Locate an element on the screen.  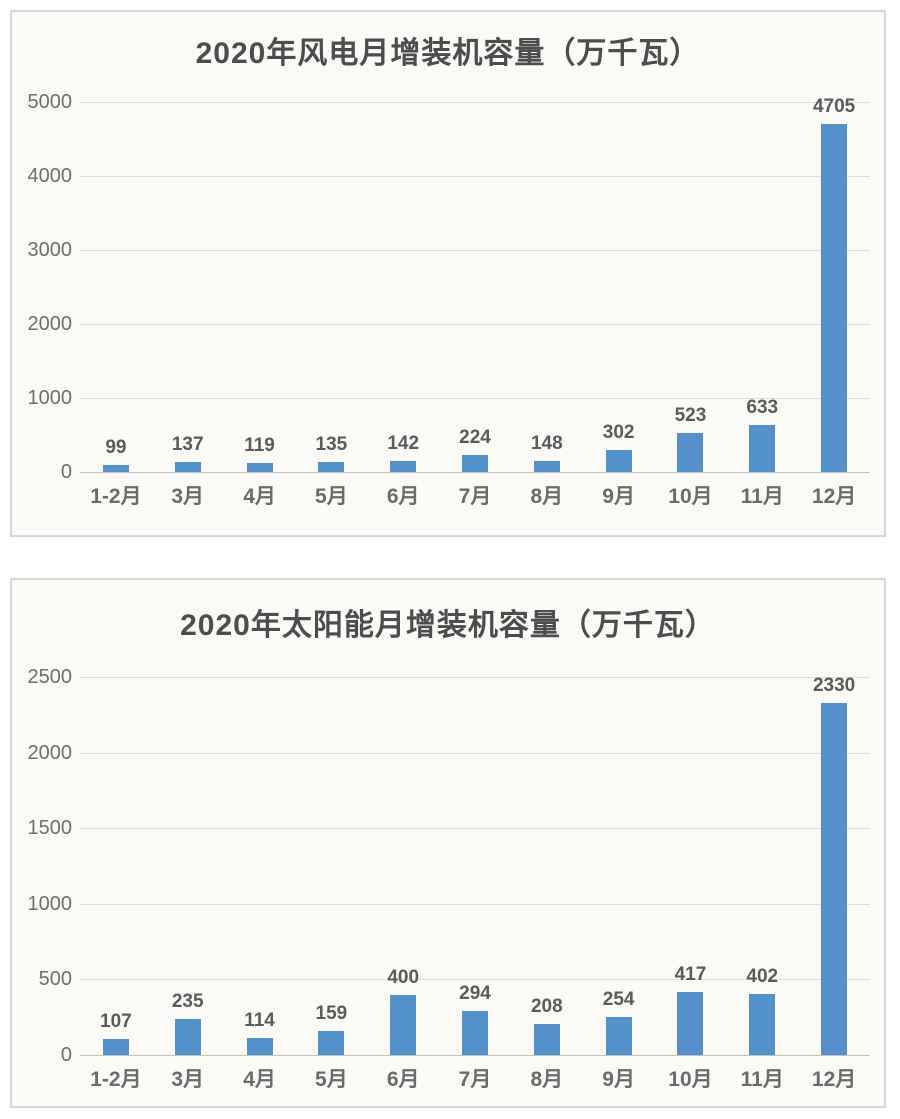
bar-value-label: 159 is located at coordinates (331, 1013).